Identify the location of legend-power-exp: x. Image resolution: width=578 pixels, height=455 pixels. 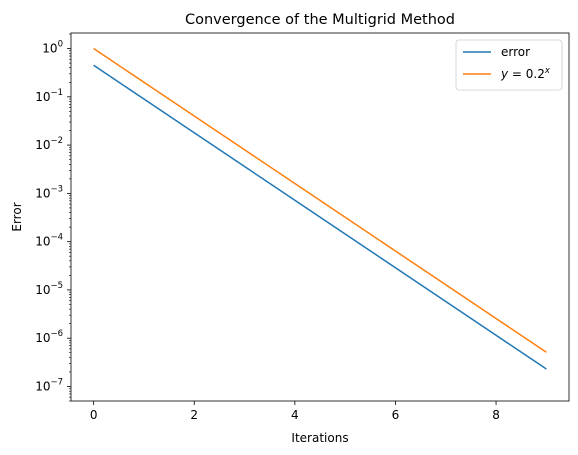
(547, 71).